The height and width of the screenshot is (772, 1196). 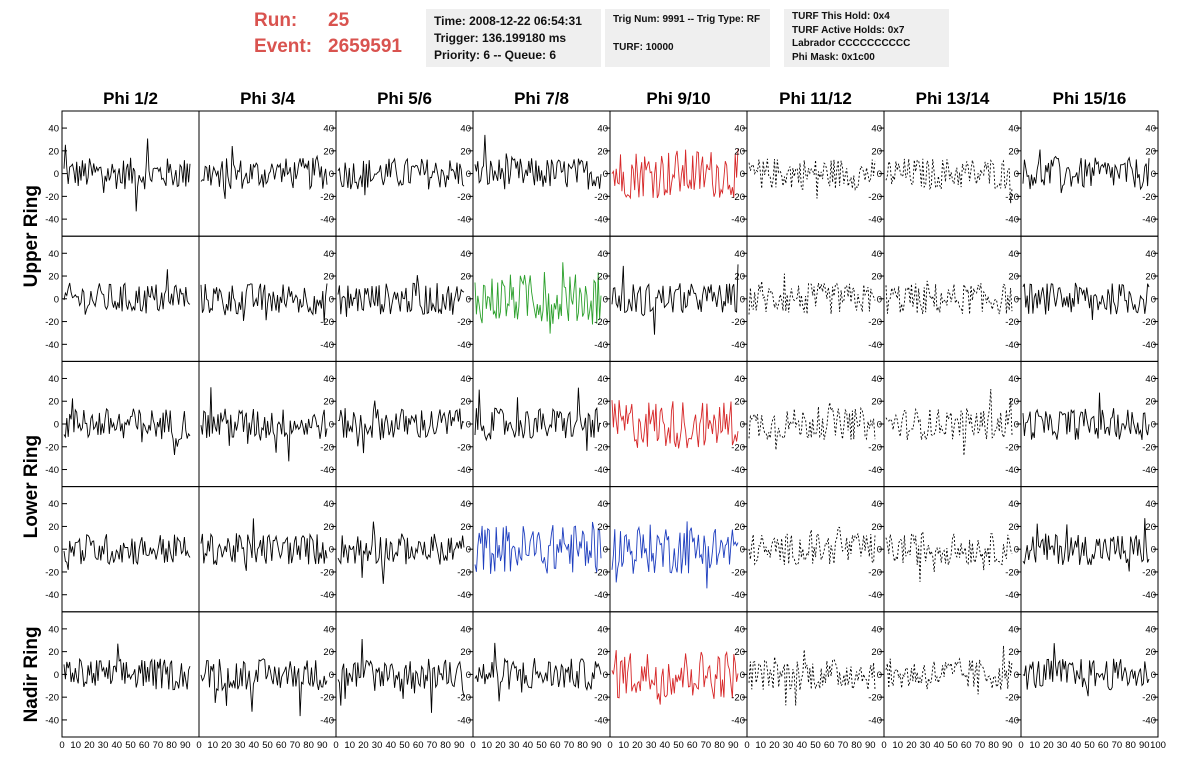 What do you see at coordinates (687, 19) in the screenshot?
I see `trig-num-text: Trig Num: 9991 -- Trig Type: RF` at bounding box center [687, 19].